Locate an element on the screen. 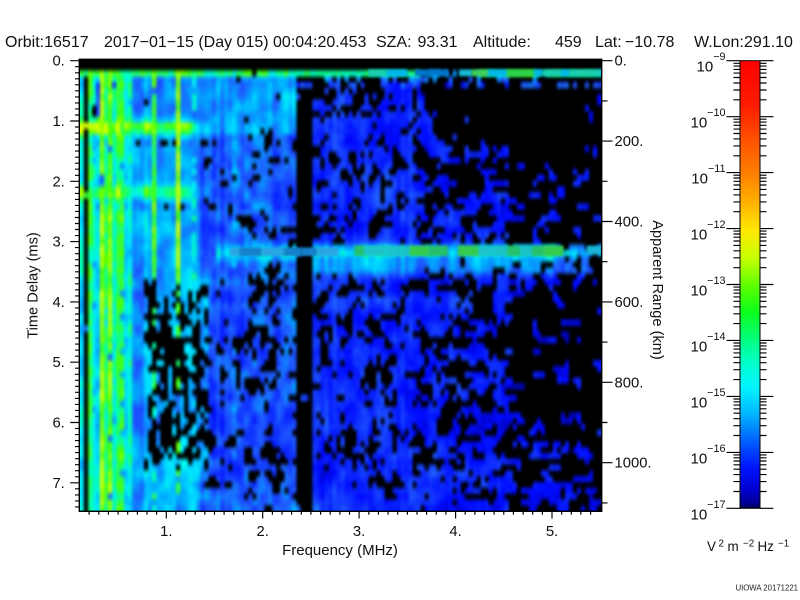  svg-text: 10−17 is located at coordinates (707, 511).